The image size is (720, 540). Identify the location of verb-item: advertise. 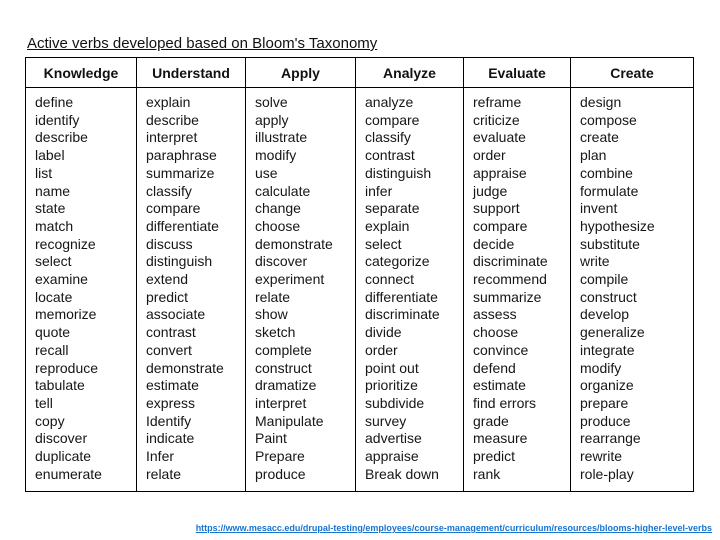
(393, 438).